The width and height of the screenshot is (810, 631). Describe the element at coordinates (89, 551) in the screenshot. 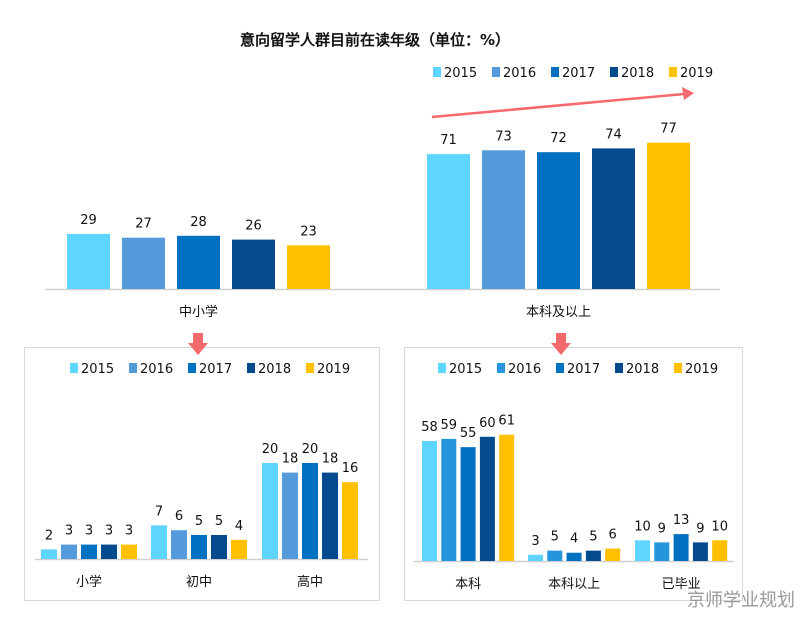

I see `bar-小学-2017` at that location.